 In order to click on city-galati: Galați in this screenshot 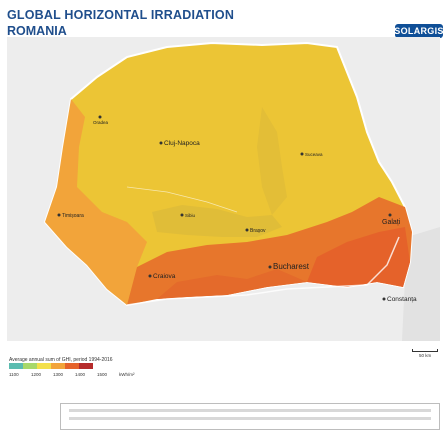, I will do `click(391, 219)`.